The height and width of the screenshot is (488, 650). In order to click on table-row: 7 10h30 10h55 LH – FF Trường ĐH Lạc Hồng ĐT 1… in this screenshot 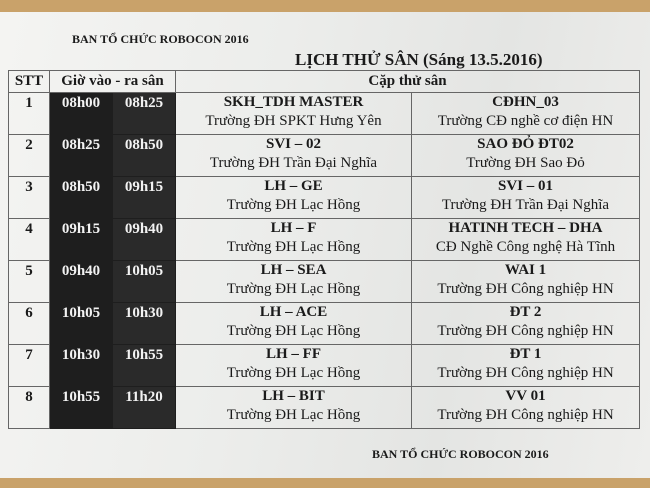, I will do `click(324, 365)`.